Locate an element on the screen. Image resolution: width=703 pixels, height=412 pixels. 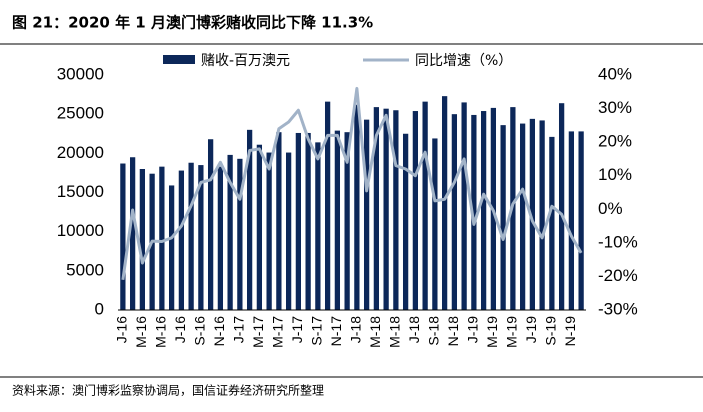
legend-label: 赌收-百万澳元 is located at coordinates (245, 61).